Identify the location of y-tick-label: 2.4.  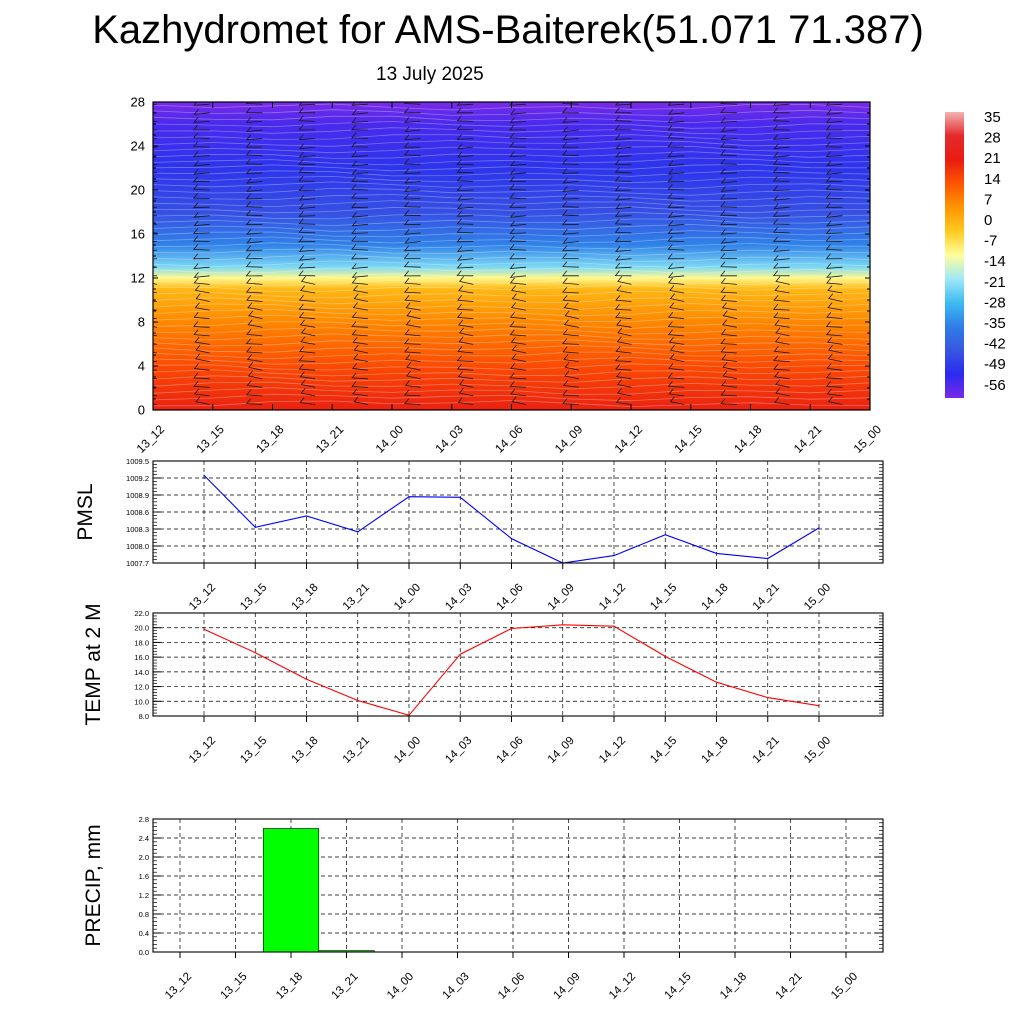
(144, 838).